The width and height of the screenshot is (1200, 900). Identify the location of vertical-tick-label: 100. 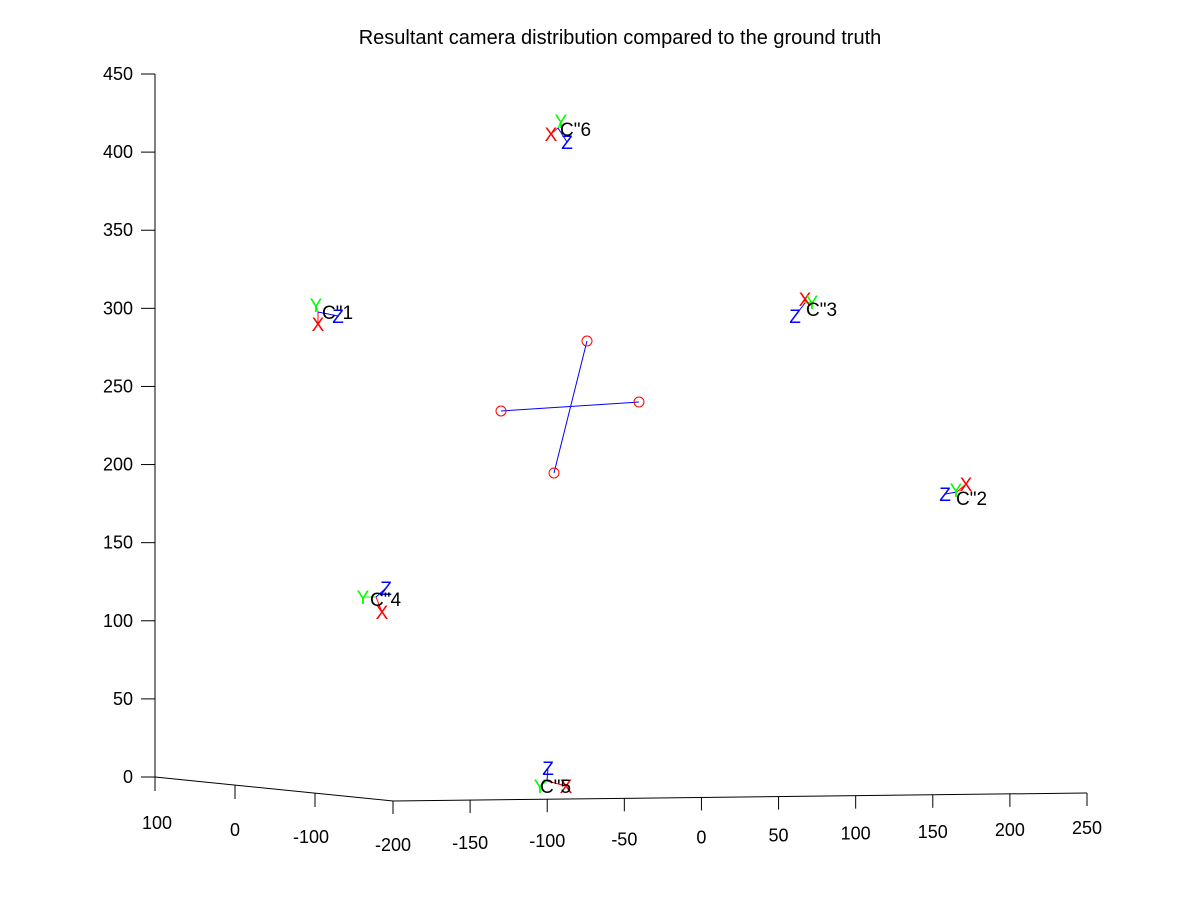
(118, 621).